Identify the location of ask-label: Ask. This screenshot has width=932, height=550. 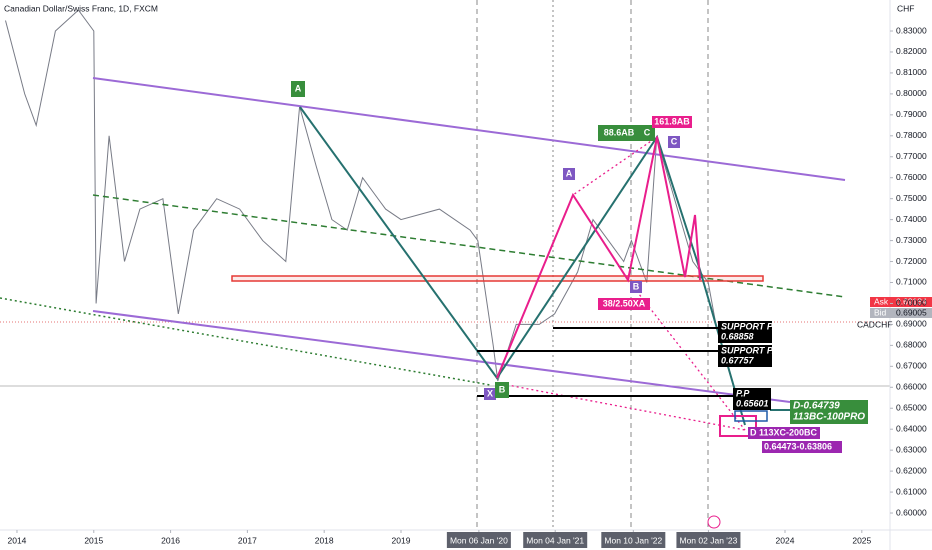
(881, 301).